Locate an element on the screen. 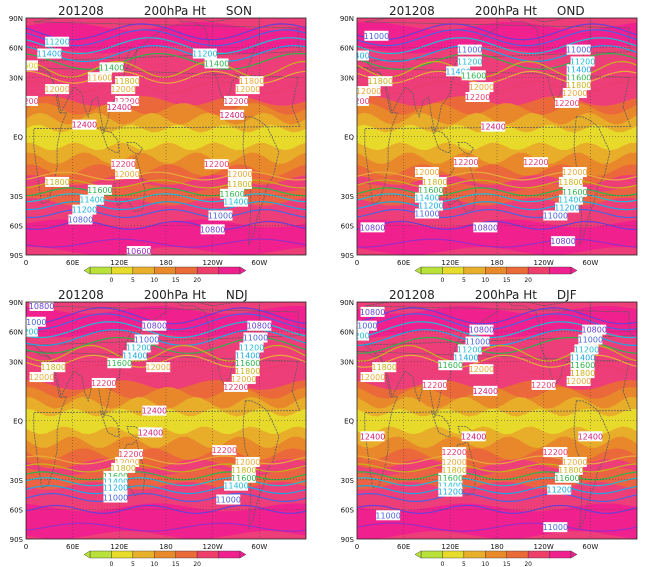  title-variable: 200hPa Ht is located at coordinates (505, 11).